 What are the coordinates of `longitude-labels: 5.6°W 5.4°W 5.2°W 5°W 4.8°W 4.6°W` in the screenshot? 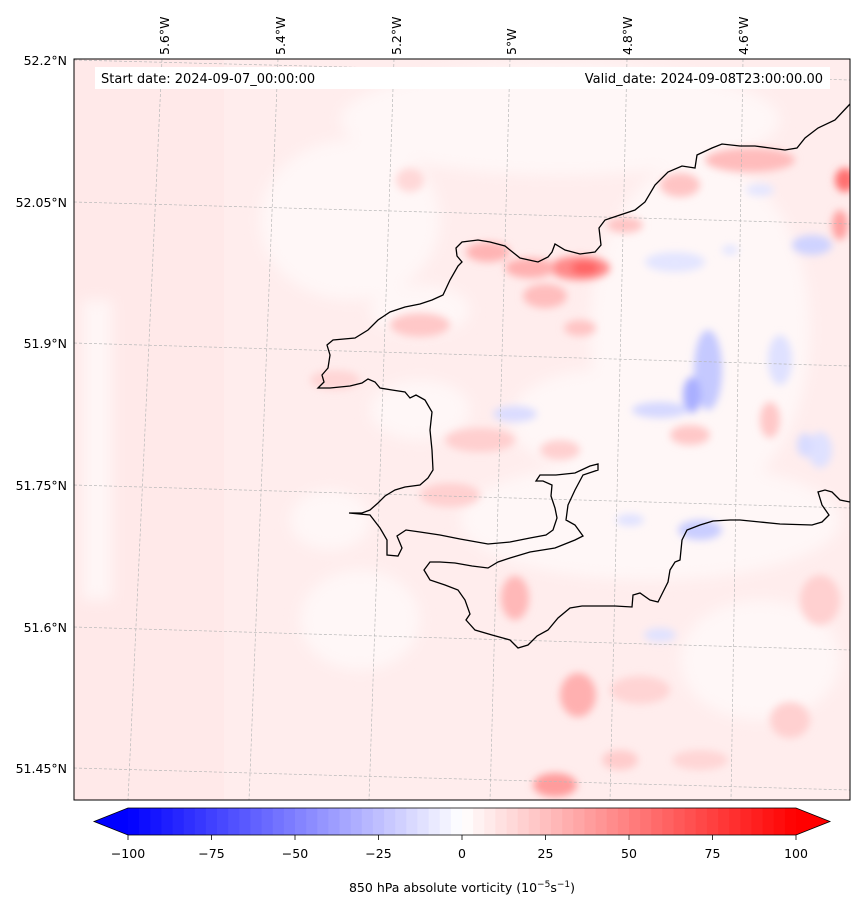 It's located at (454, 36).